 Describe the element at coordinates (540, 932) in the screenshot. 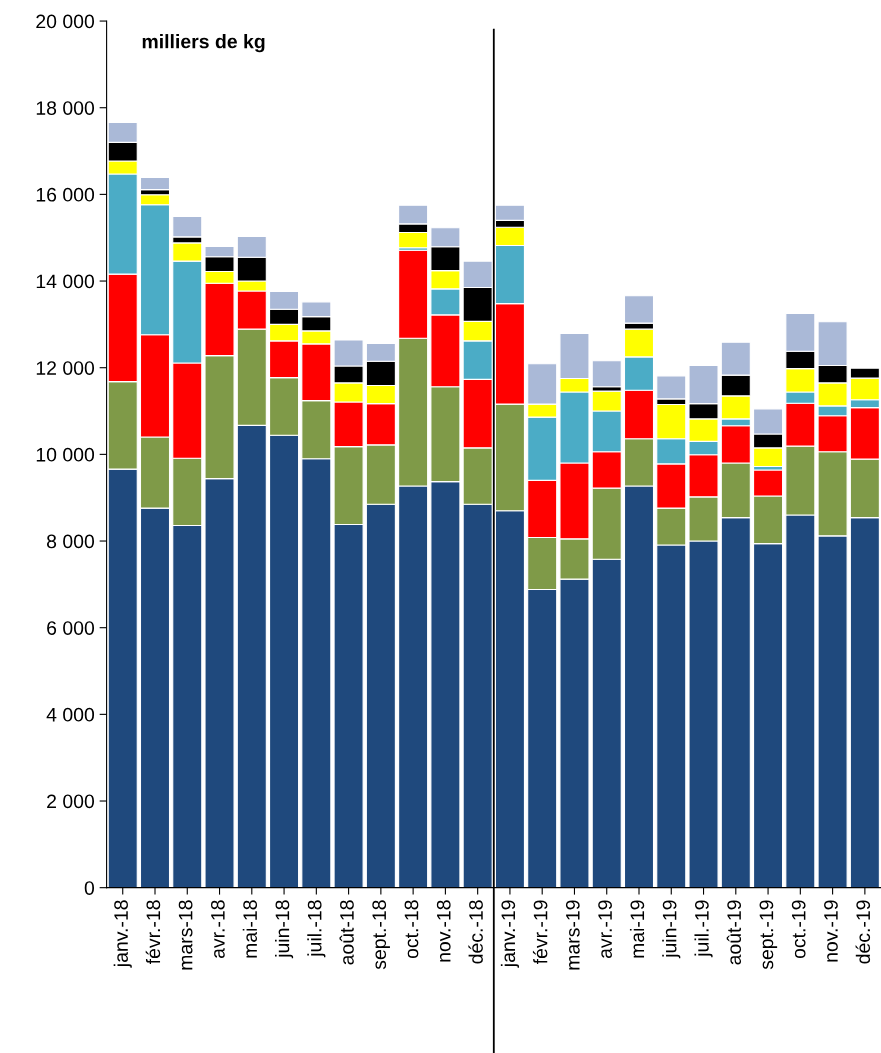

I see `x-tick-label: févr.-19` at that location.